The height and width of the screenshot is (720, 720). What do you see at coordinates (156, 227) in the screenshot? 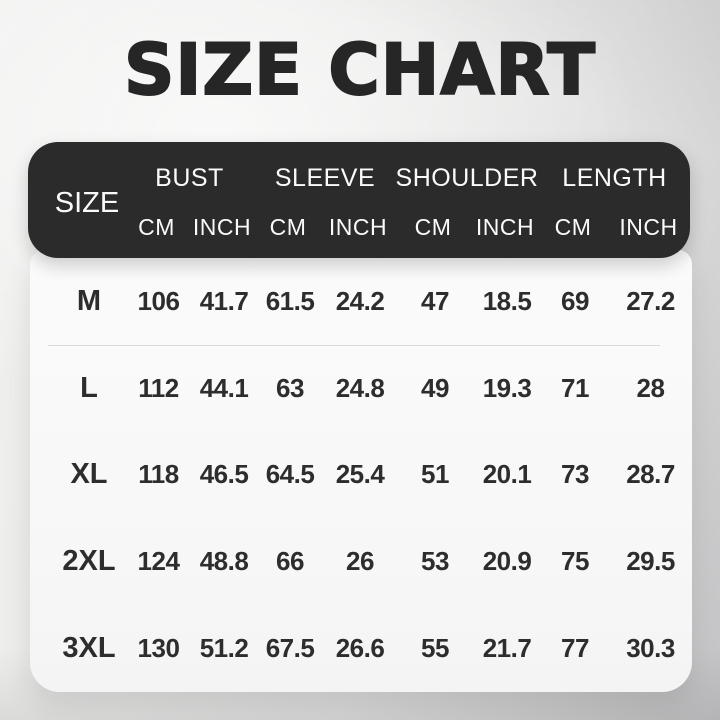
I see `header-unit-bust-cm: CM` at bounding box center [156, 227].